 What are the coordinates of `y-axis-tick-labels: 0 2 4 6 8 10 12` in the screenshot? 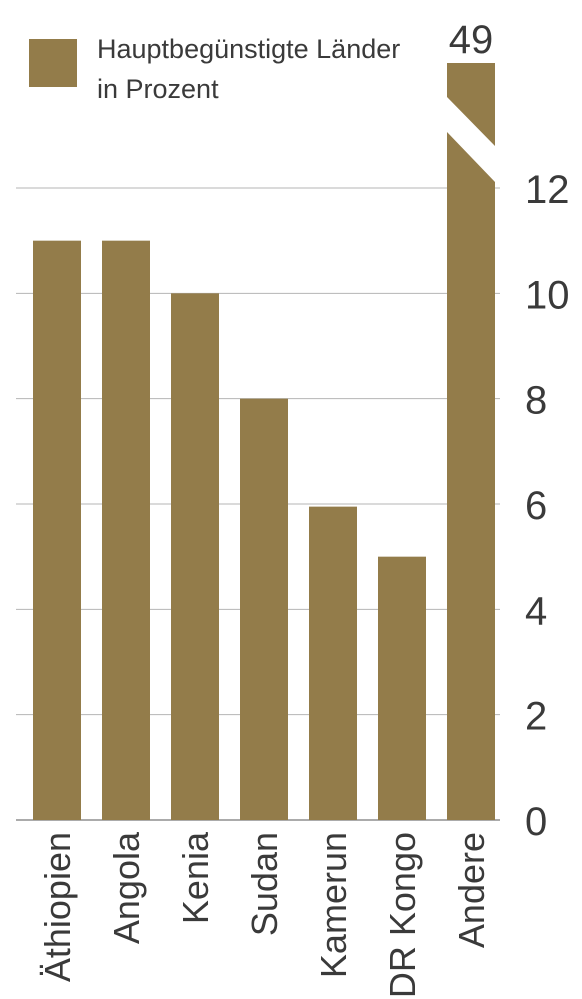 It's located at (547, 506).